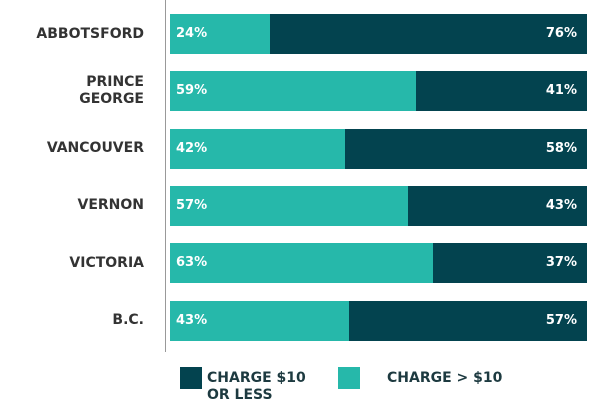 This screenshot has height=412, width=589. I want to click on legend-label: CHARGE $10 OR LESS, so click(256, 386).